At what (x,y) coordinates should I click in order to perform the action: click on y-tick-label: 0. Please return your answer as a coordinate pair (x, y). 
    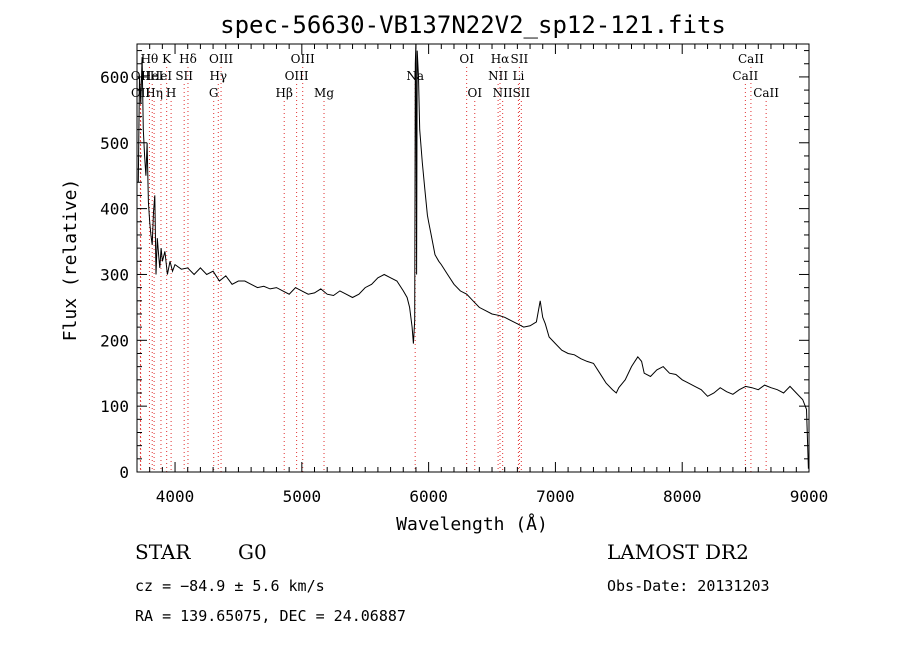
    Looking at the image, I should click on (124, 472).